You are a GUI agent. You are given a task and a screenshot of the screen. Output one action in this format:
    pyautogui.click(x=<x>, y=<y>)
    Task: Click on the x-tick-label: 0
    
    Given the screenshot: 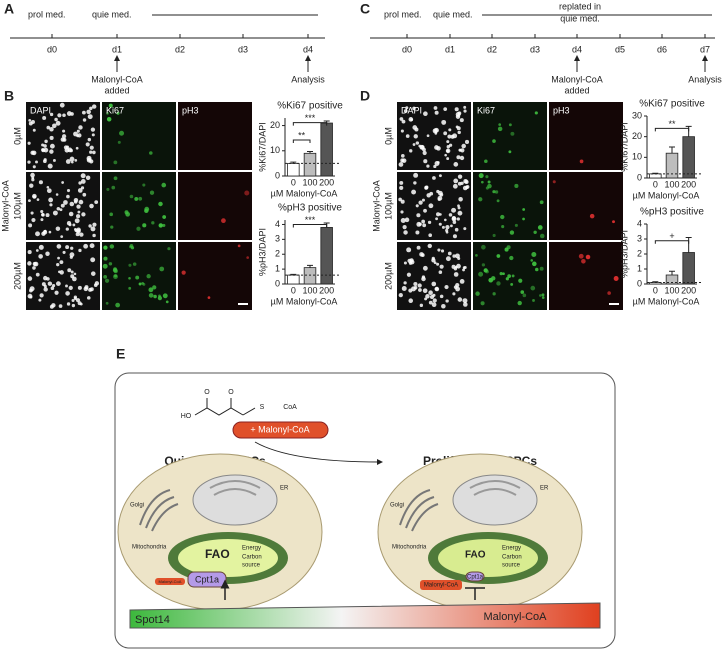 What is the action you would take?
    pyautogui.click(x=293, y=290)
    